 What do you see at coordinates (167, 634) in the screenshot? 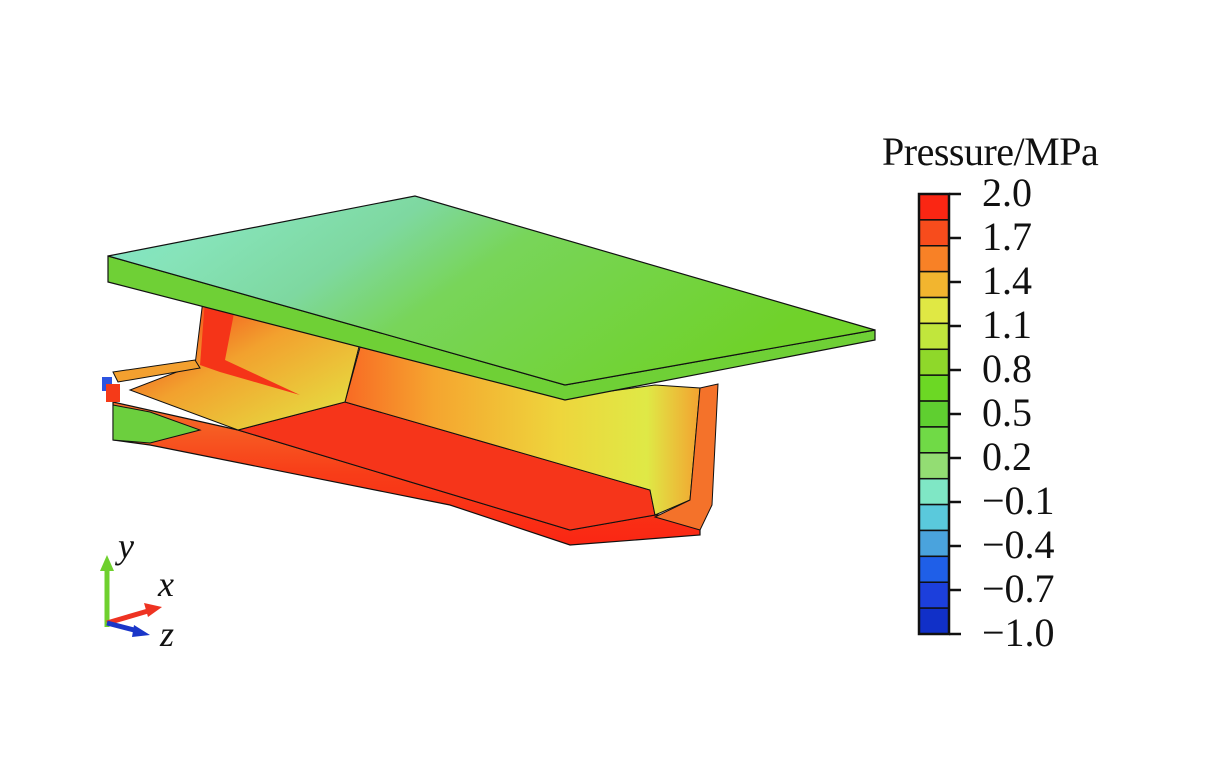
I see `z-axis-label: z` at bounding box center [167, 634].